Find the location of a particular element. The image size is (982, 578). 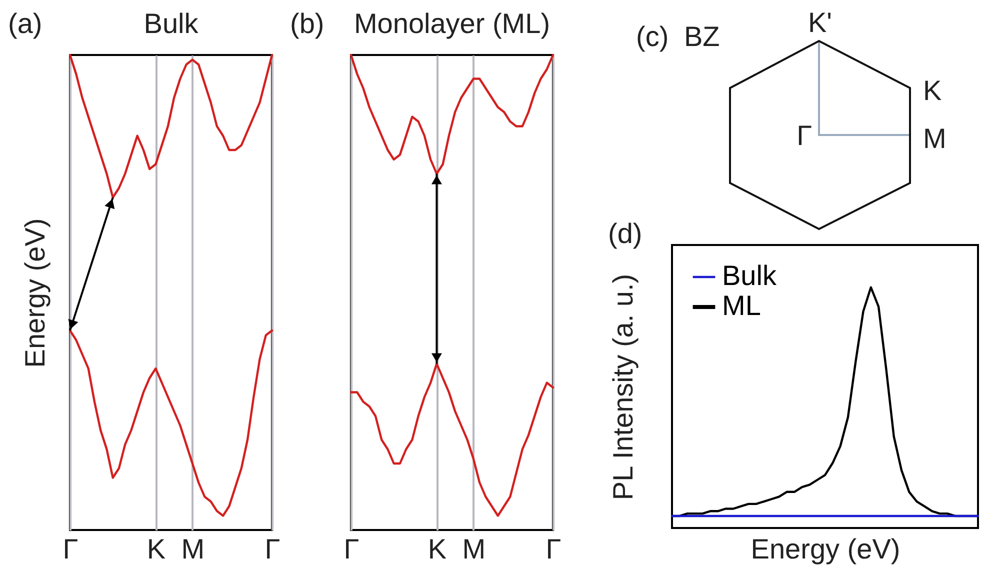

text: M is located at coordinates (934, 138).